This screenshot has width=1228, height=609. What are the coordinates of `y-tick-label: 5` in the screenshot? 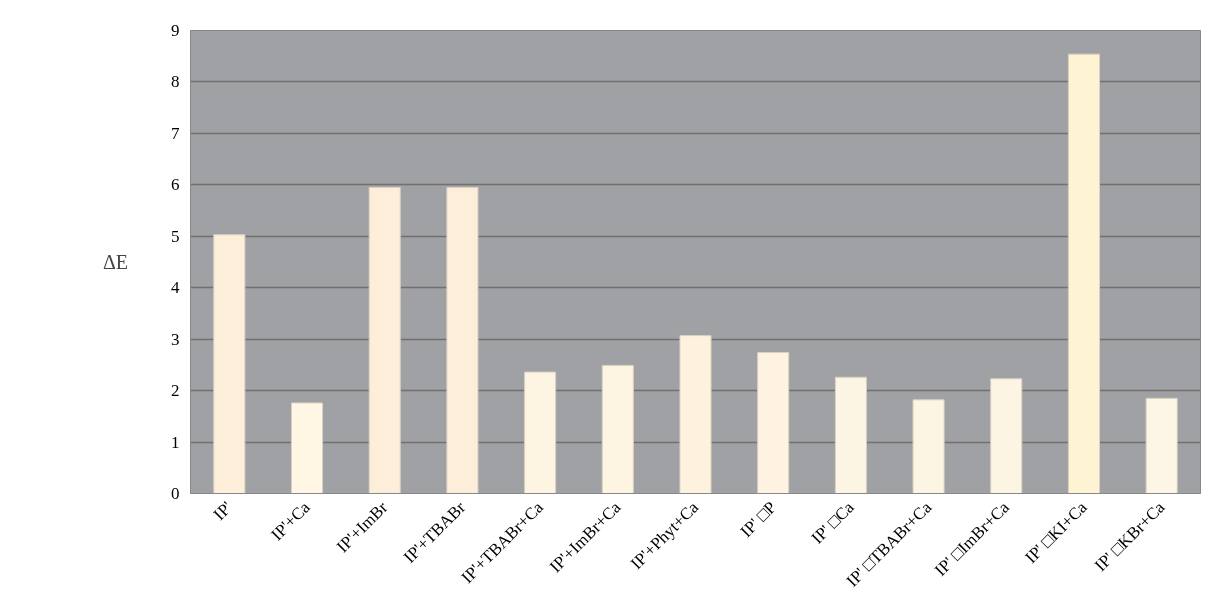 It's located at (175, 236).